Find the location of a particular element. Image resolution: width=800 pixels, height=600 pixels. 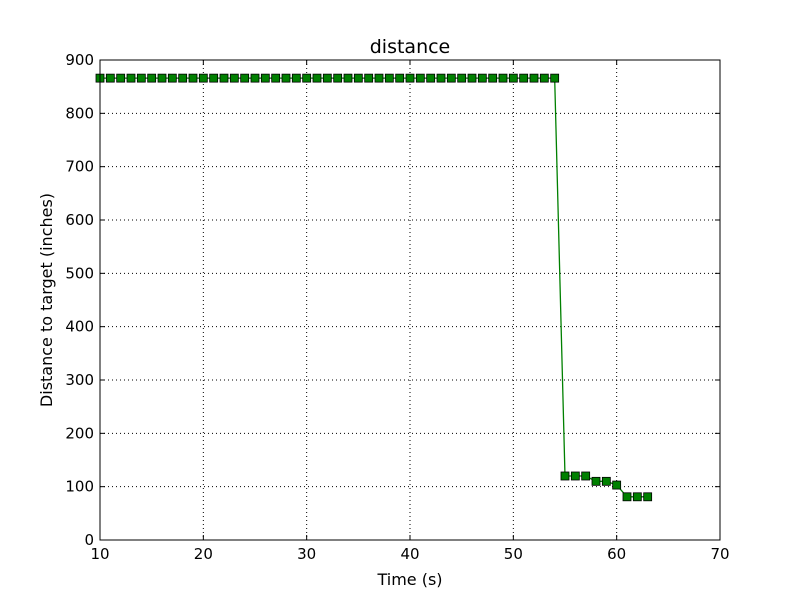

chart-title: distance is located at coordinates (410, 47).